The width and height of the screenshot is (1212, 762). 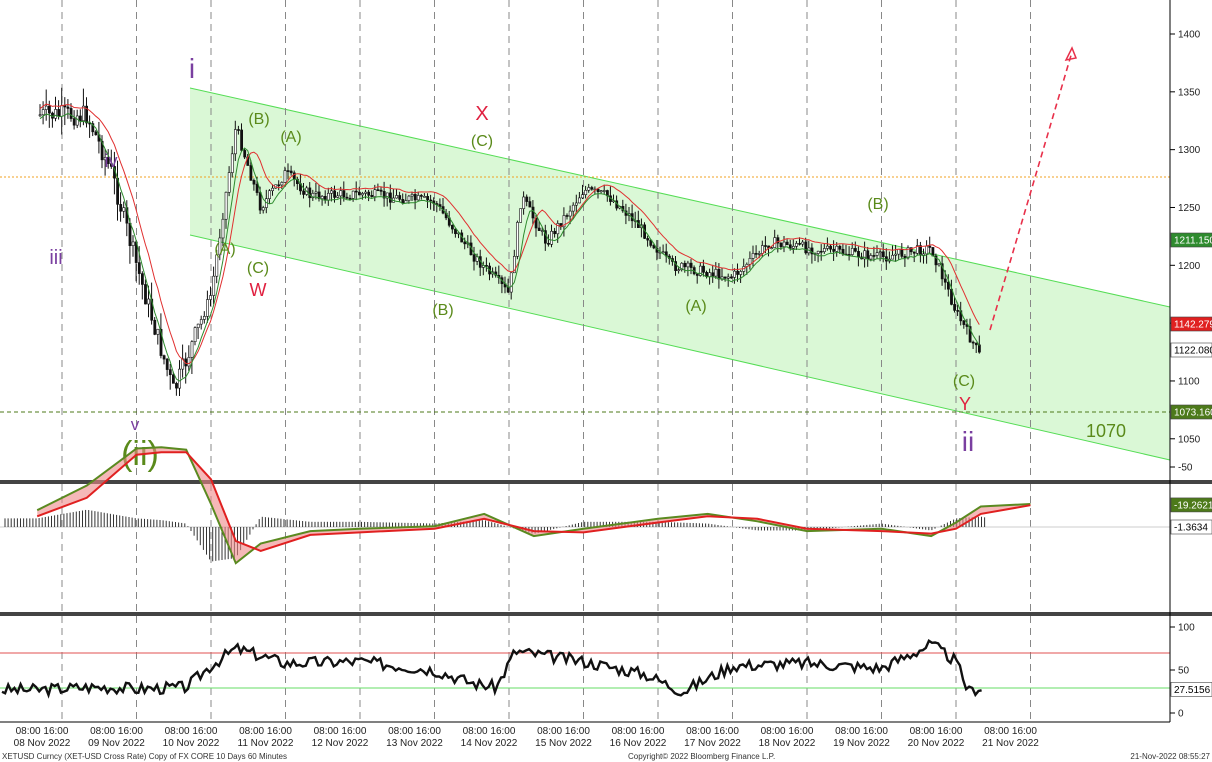 I want to click on rsi-line, so click(x=491, y=669).